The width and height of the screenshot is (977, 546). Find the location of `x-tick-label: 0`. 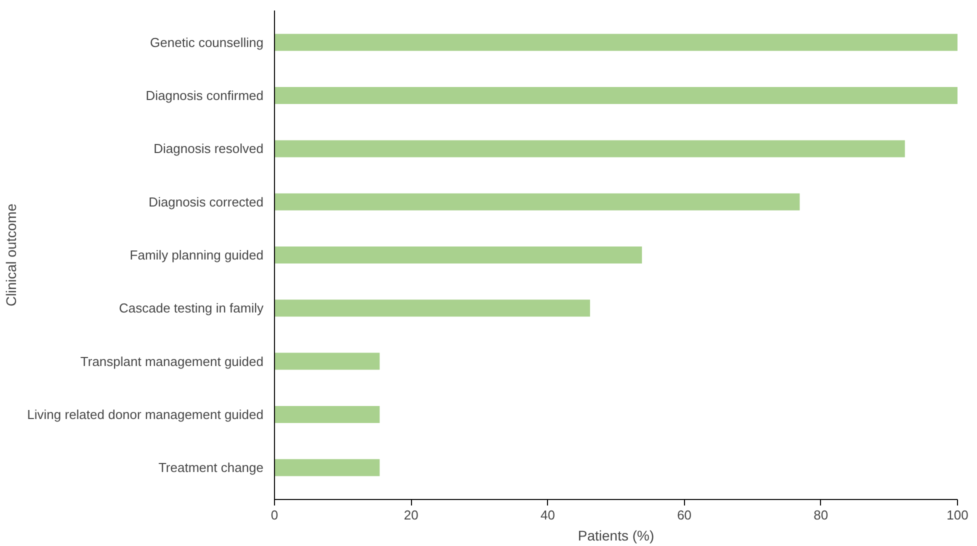

x-tick-label: 0 is located at coordinates (274, 515).